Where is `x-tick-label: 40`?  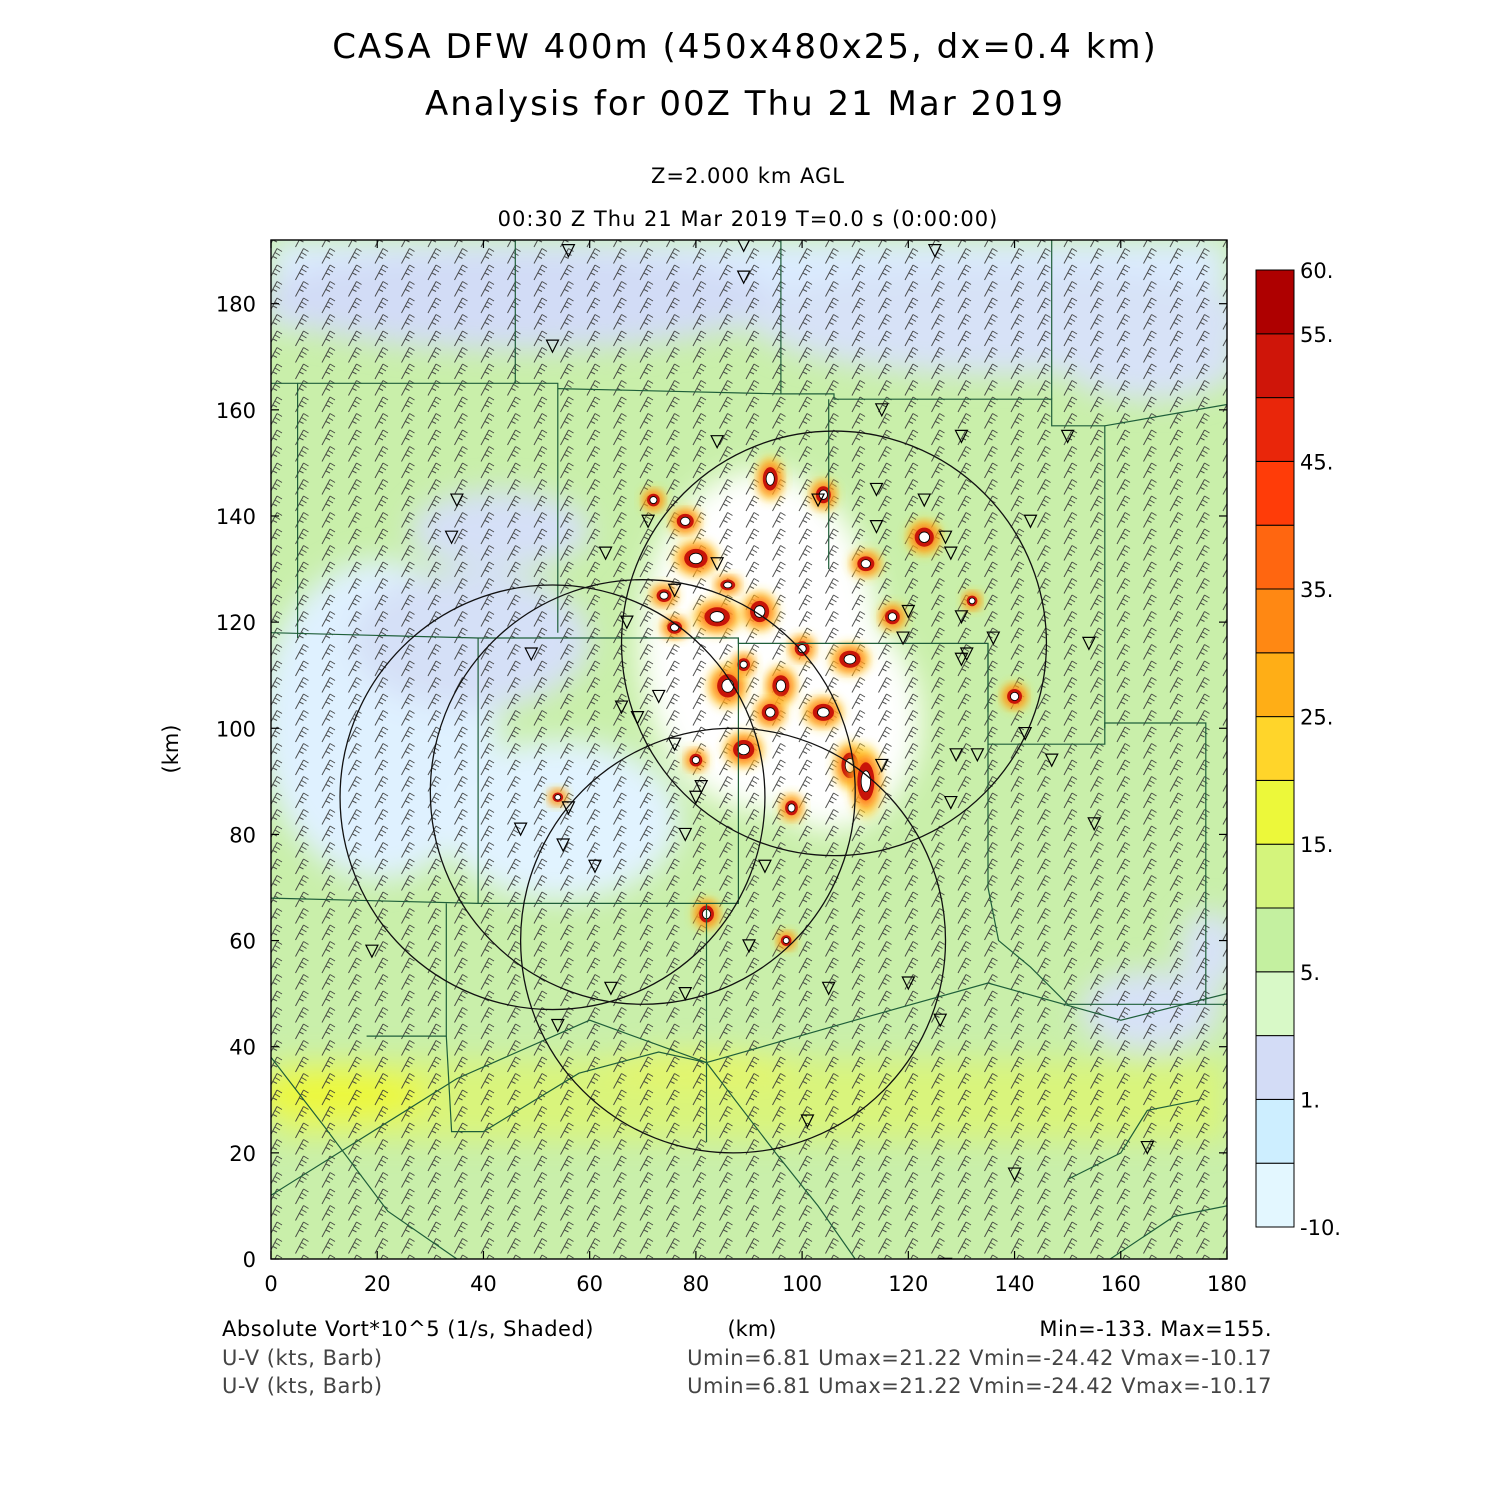 x-tick-label: 40 is located at coordinates (483, 1284).